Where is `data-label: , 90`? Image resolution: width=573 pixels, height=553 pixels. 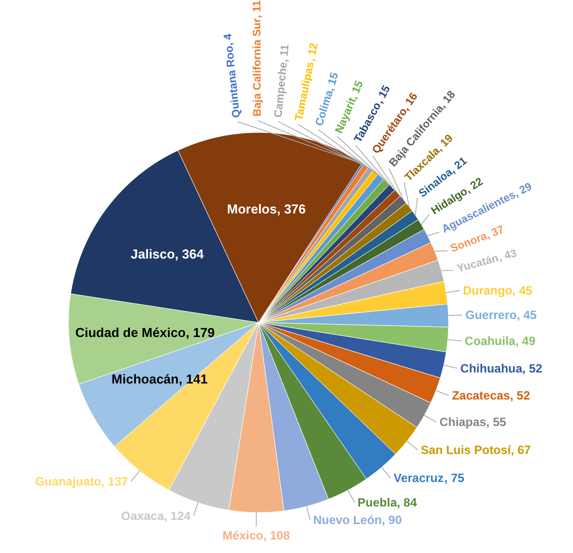 data-label: , 90 is located at coordinates (392, 519).